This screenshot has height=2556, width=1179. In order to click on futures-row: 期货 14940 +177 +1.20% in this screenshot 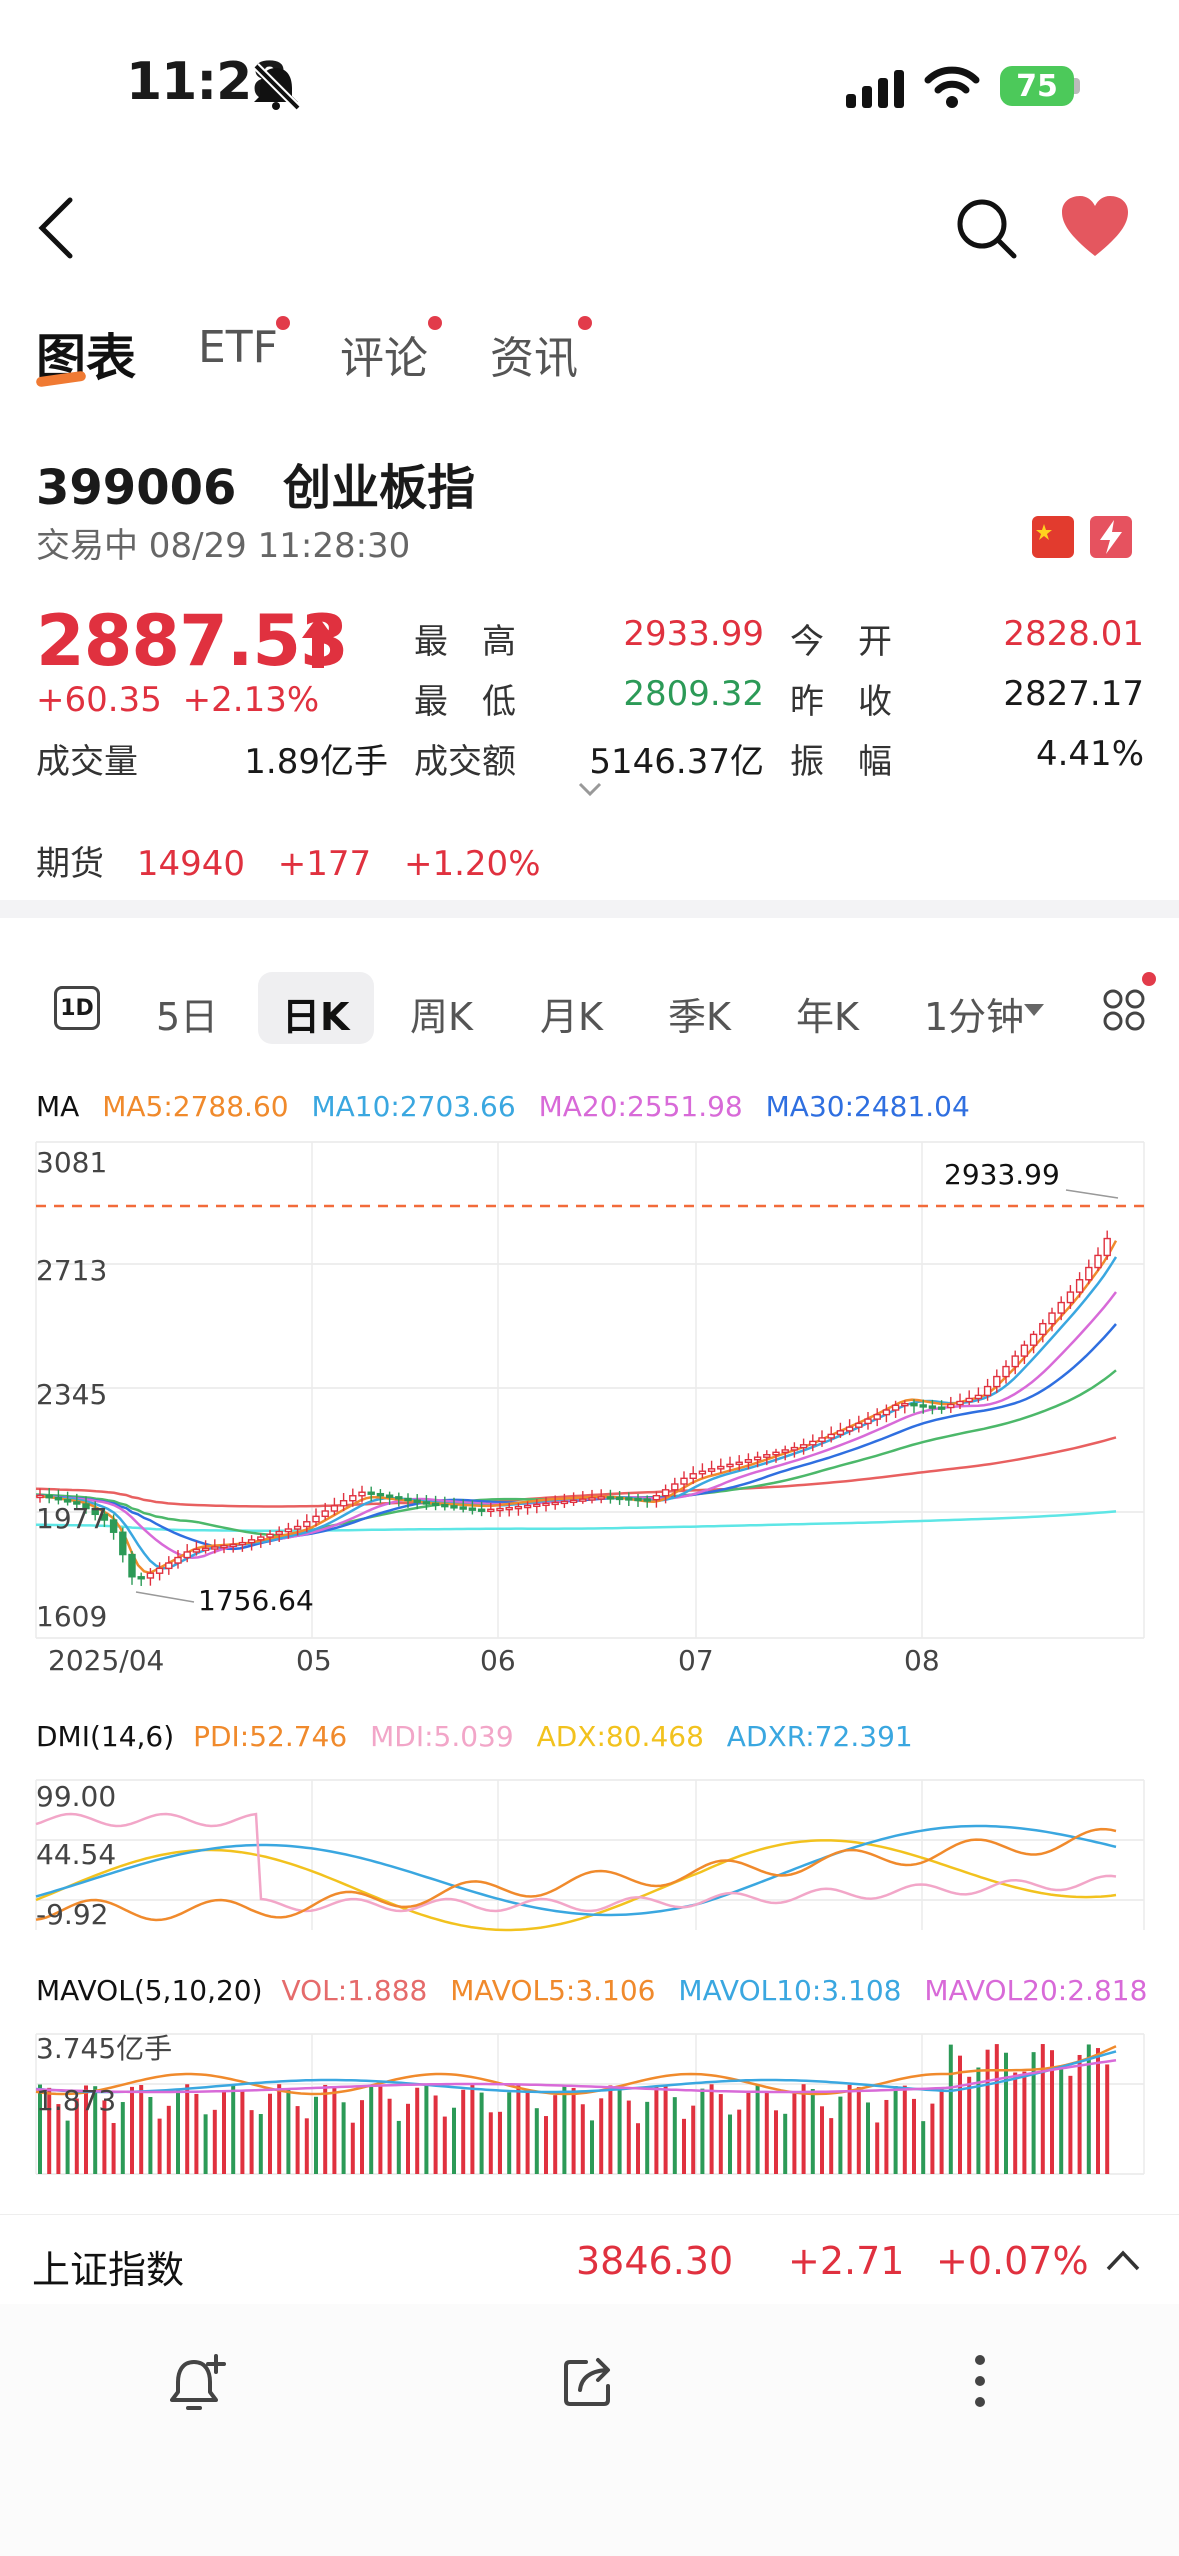, I will do `click(288, 860)`.